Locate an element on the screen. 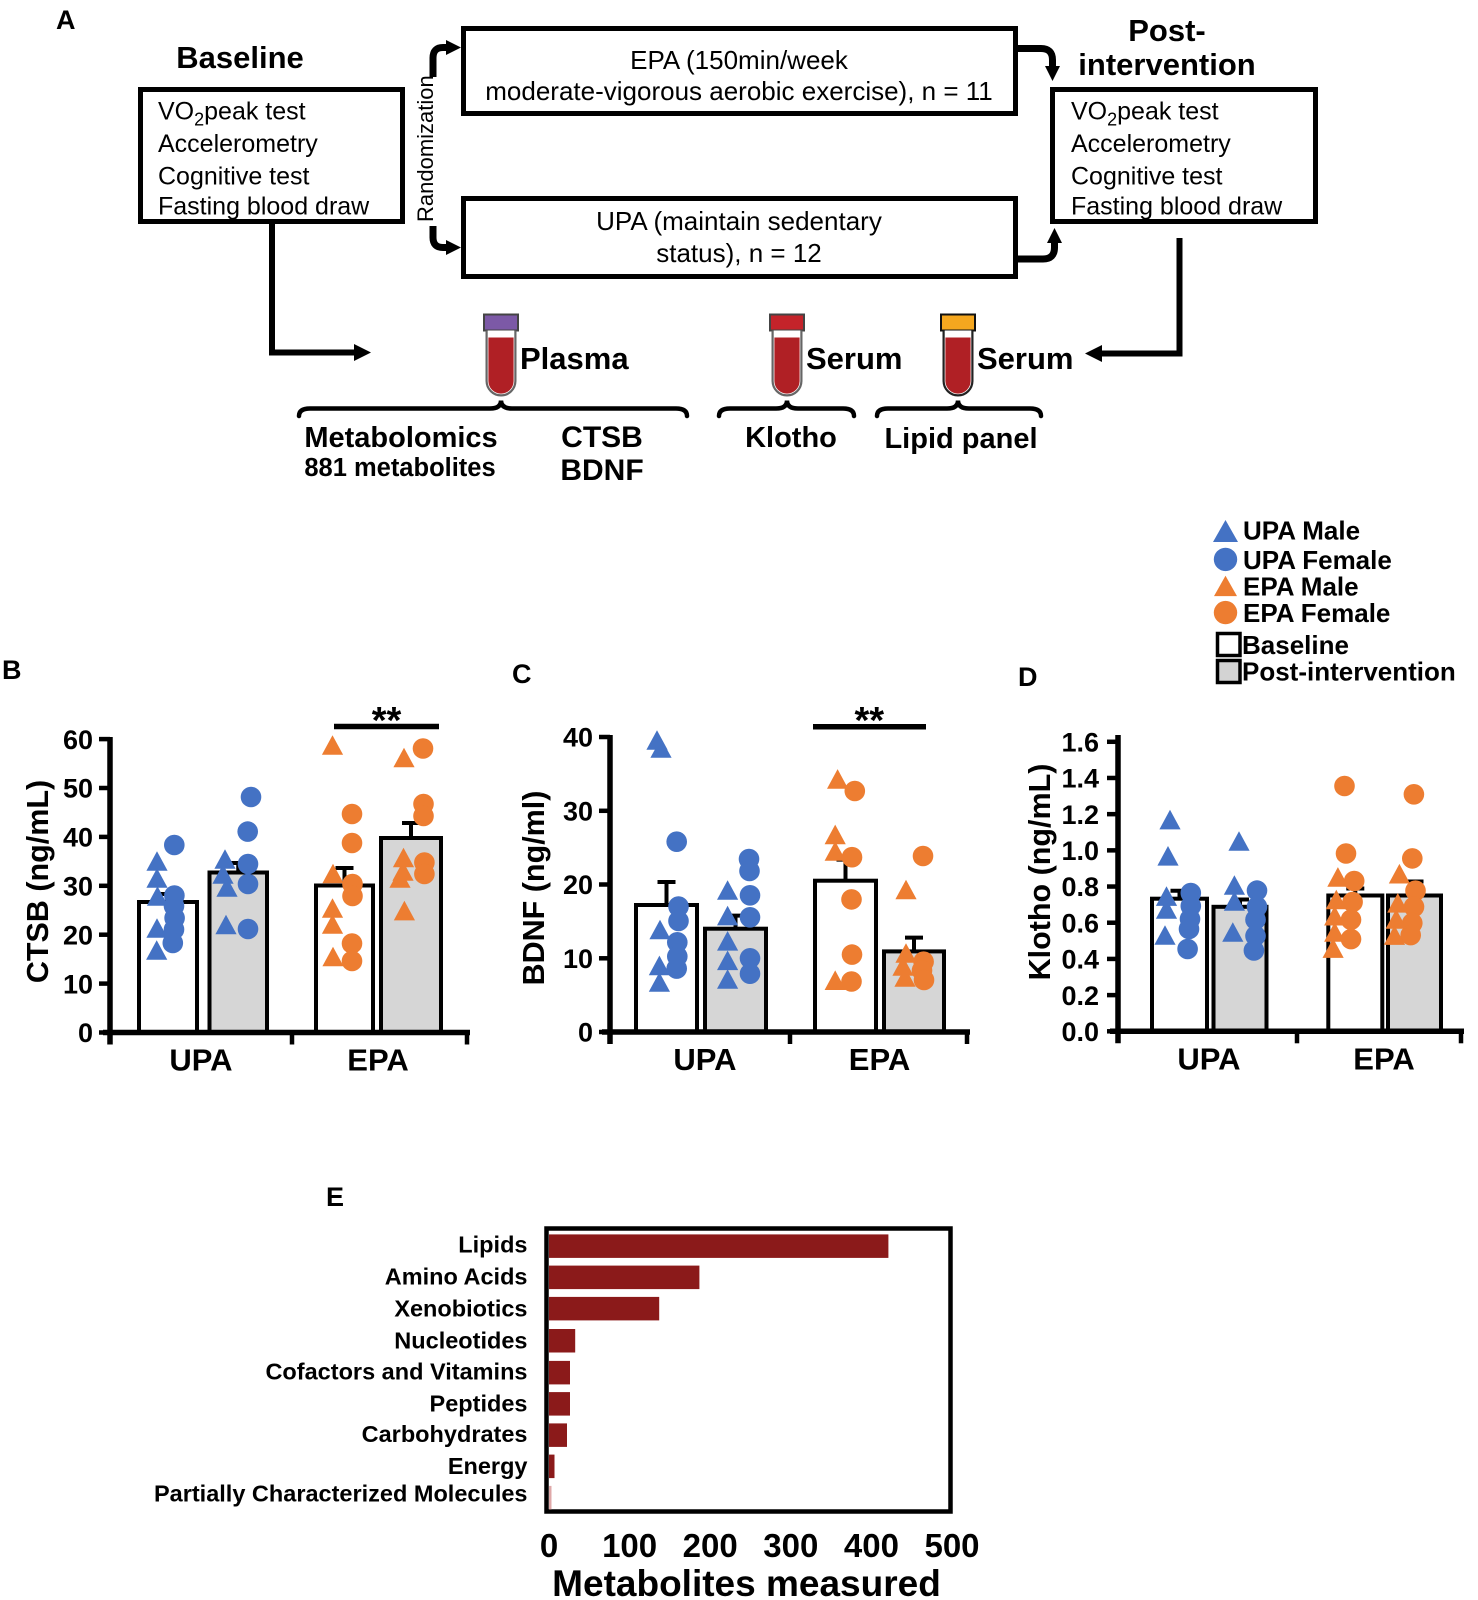  svg-text: Peptides is located at coordinates (479, 1403).